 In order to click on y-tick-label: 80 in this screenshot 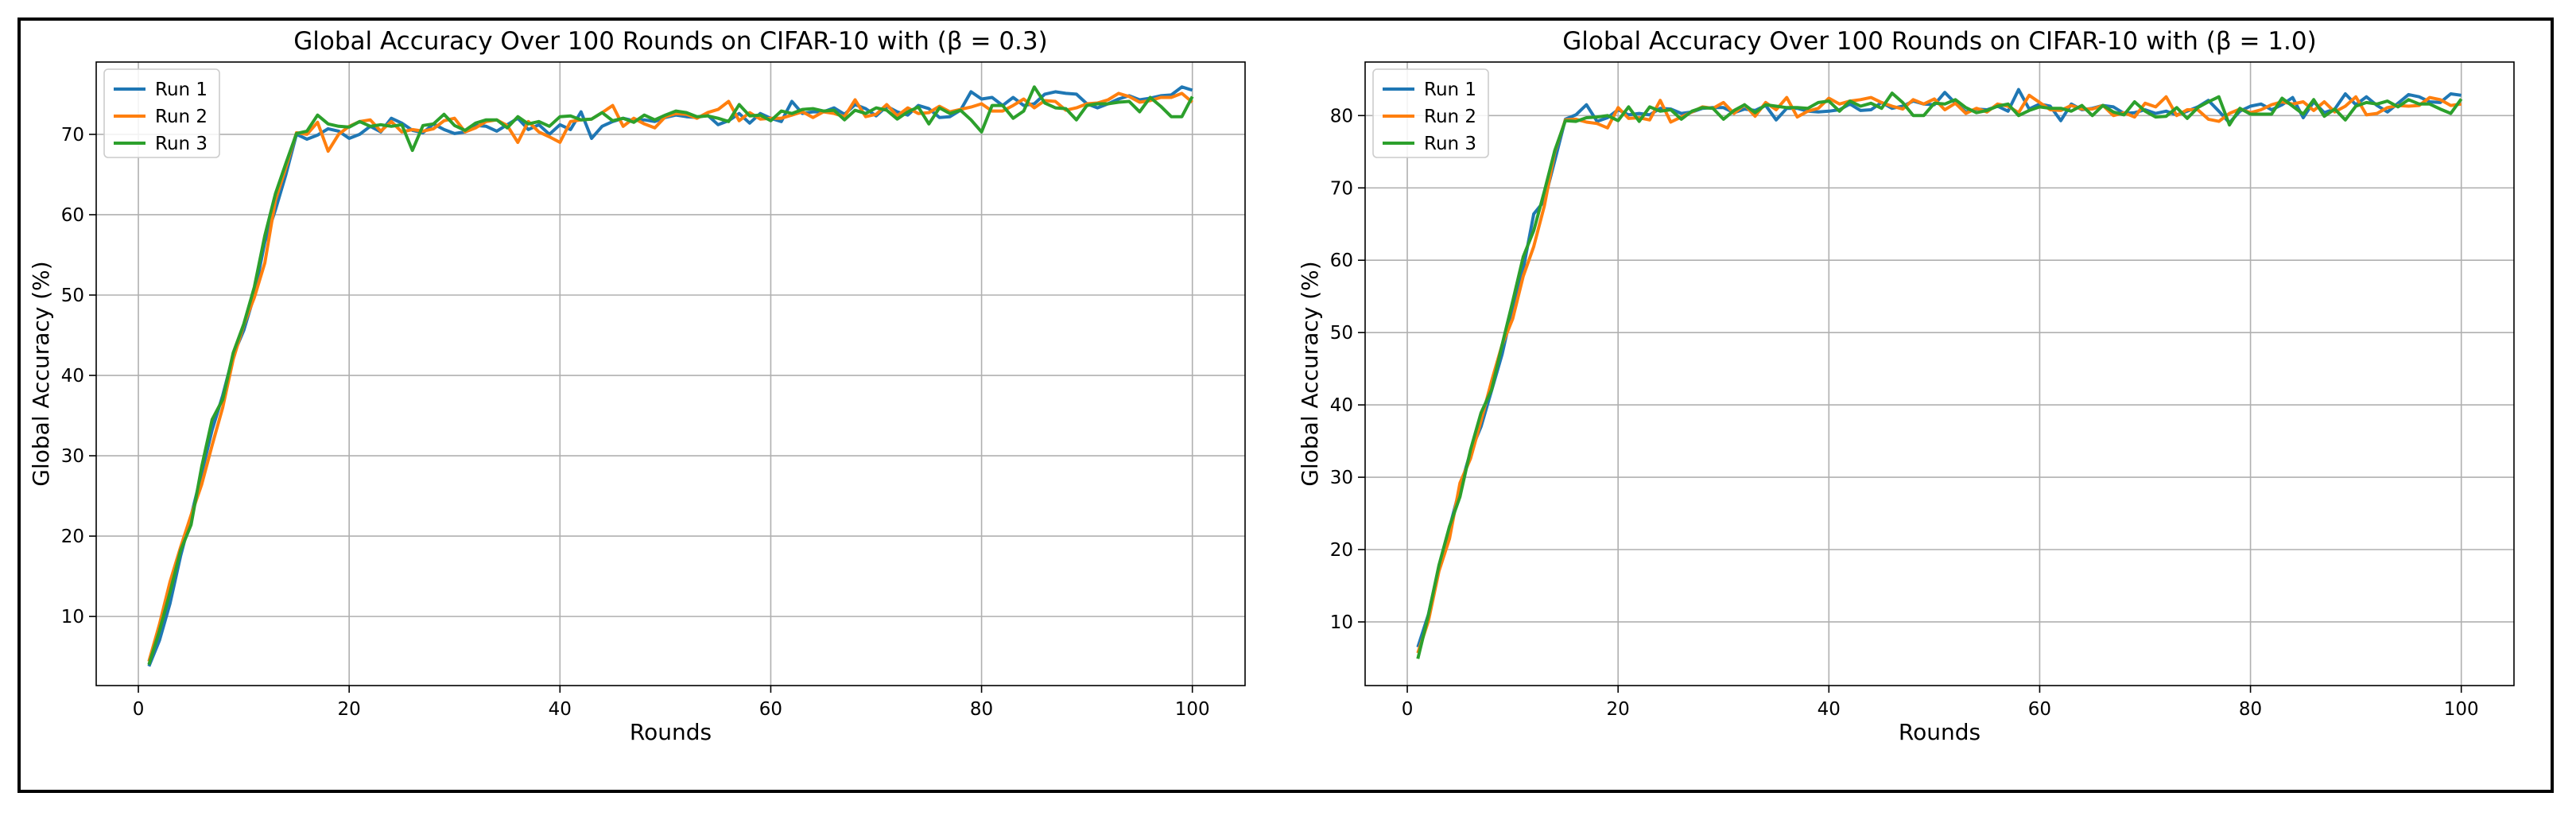, I will do `click(1341, 116)`.